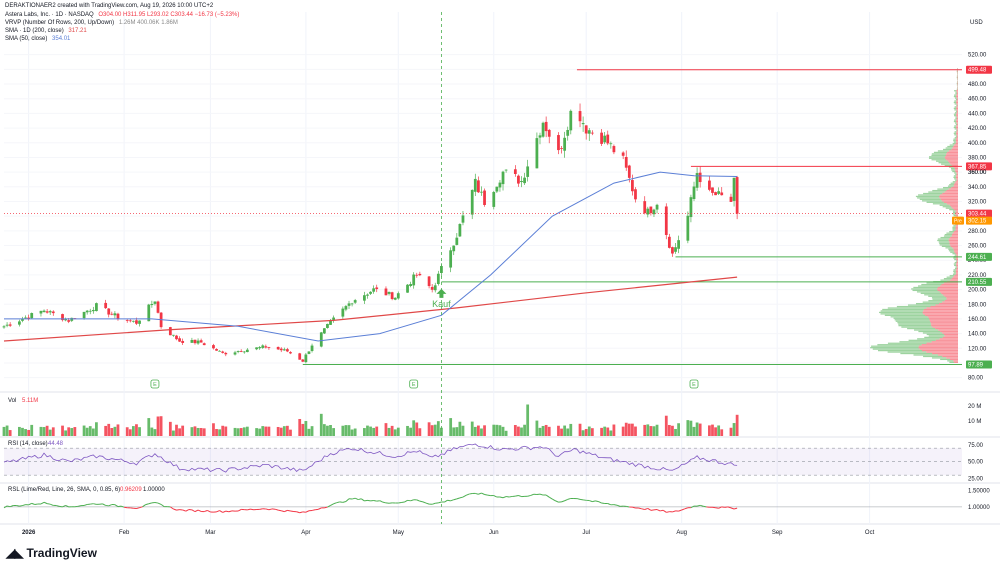  Describe the element at coordinates (47, 31) in the screenshot. I see `legend-sma200-row: SMA · 1D (200, close) 317.21` at that location.